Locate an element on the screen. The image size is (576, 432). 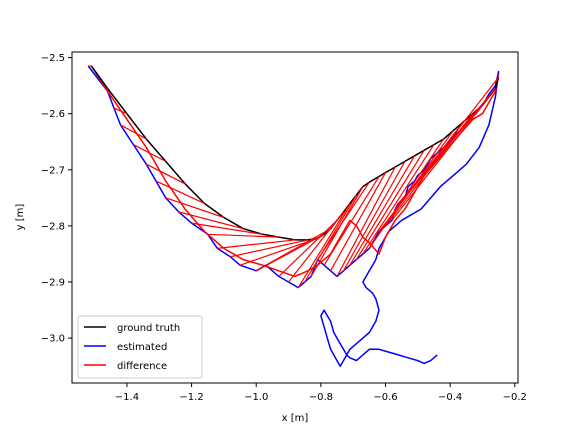
x-axis-label: x [m] is located at coordinates (295, 418).